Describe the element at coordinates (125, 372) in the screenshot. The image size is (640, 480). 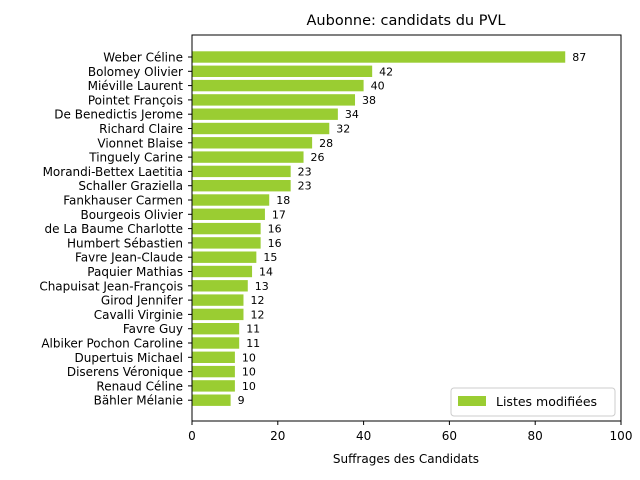
I see `category-label: Diserens Véronique` at that location.